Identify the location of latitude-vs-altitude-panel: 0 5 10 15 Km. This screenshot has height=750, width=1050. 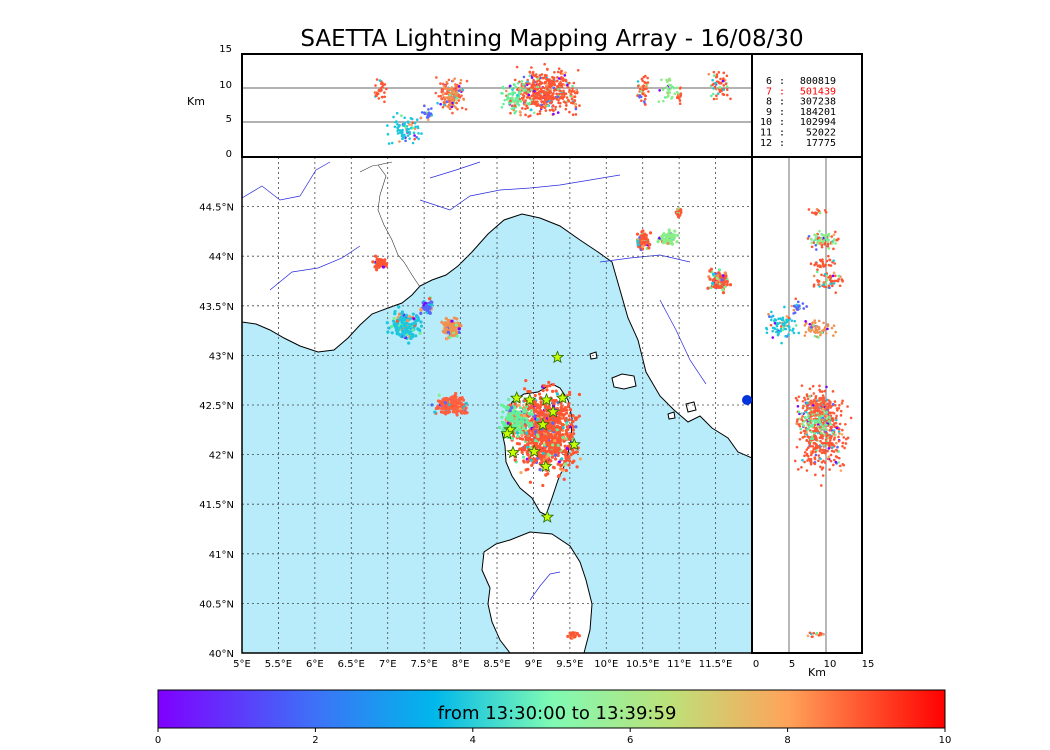
(808, 417).